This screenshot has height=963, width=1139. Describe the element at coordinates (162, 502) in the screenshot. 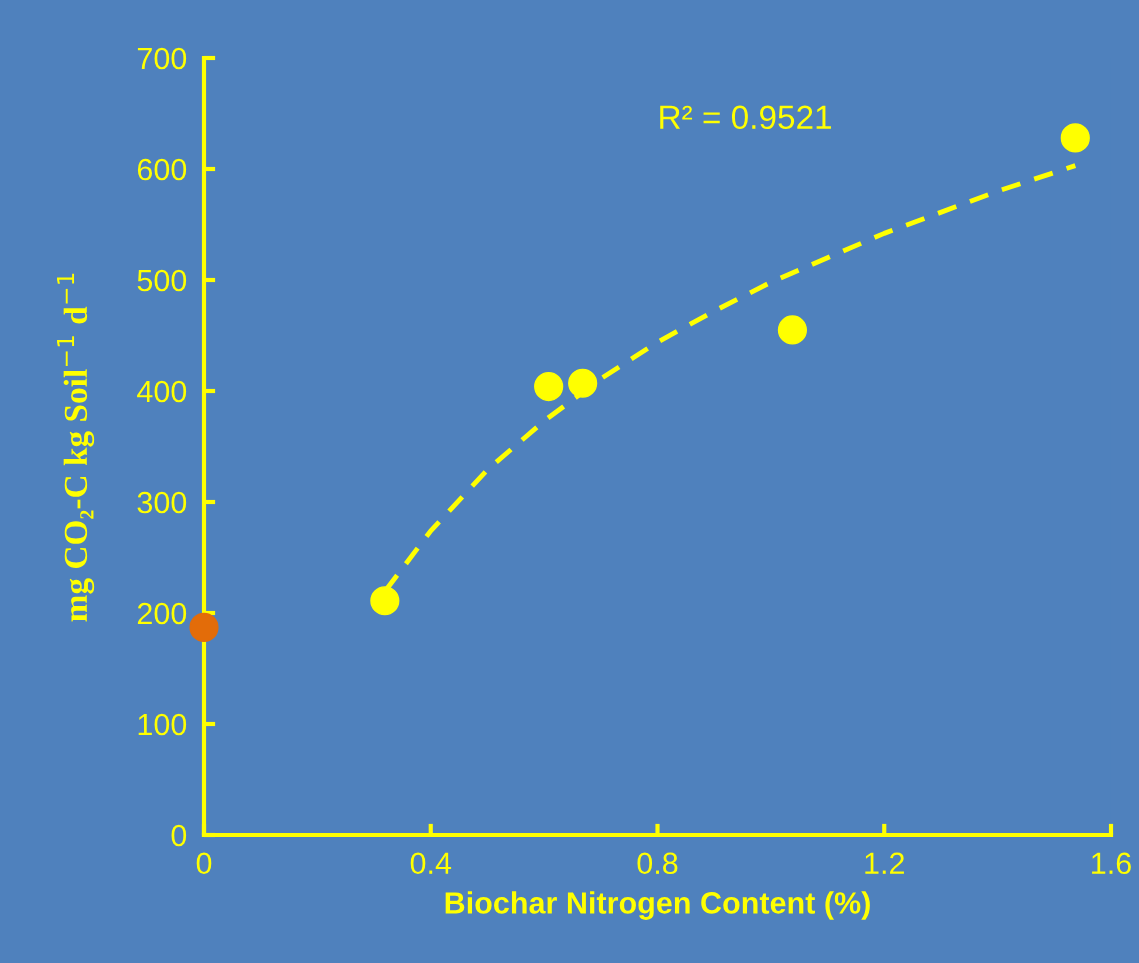

I see `y-tick-label: 300` at that location.